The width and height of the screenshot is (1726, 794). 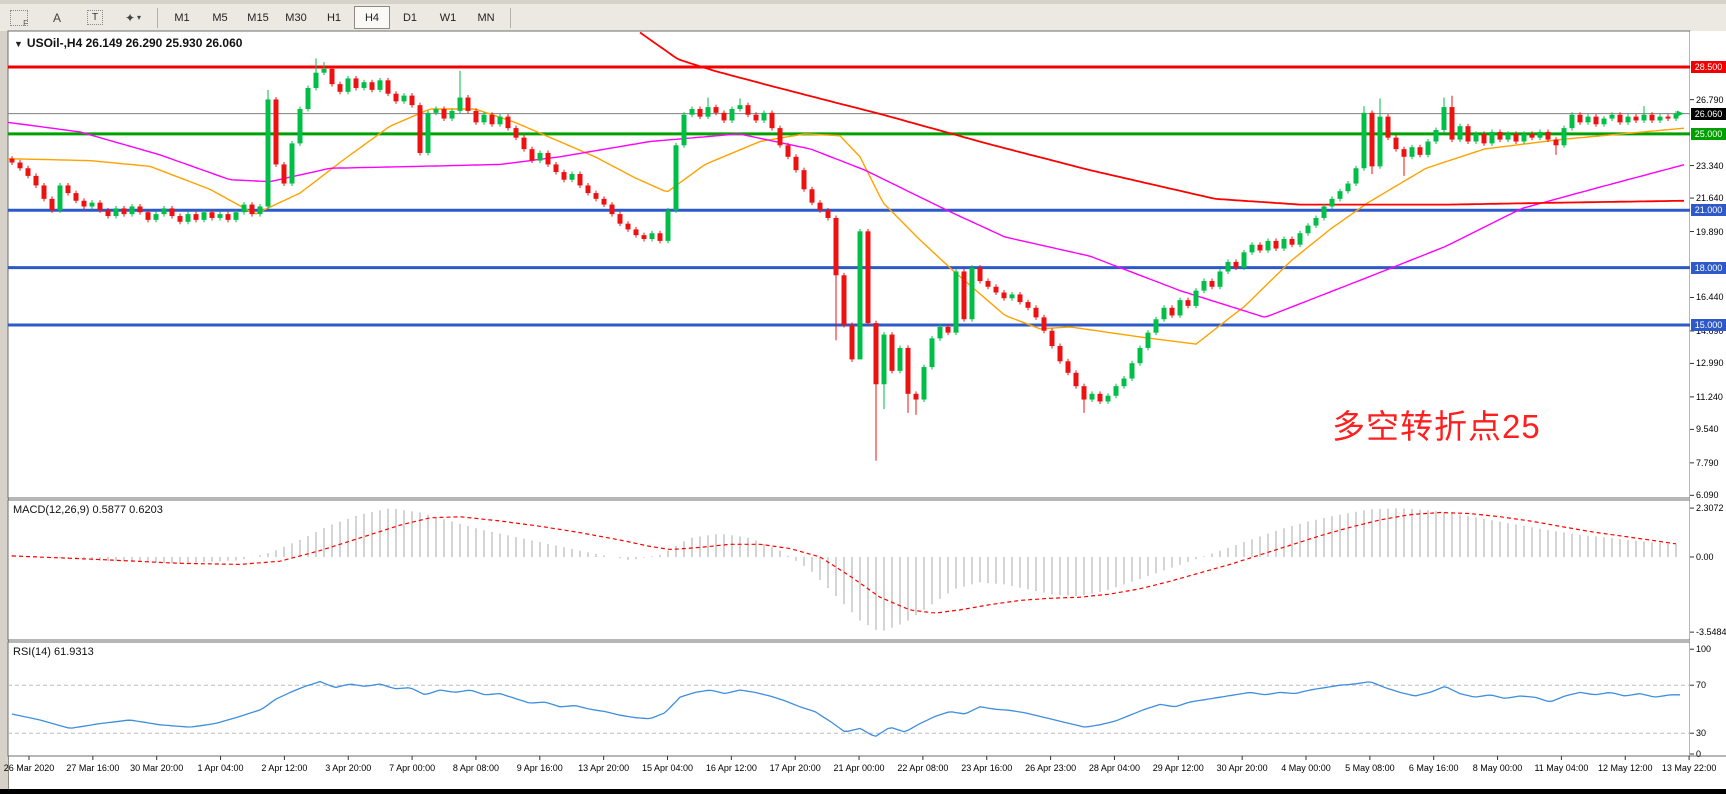 What do you see at coordinates (1497, 768) in the screenshot?
I see `time-axis-label: 8 May 00:00` at bounding box center [1497, 768].